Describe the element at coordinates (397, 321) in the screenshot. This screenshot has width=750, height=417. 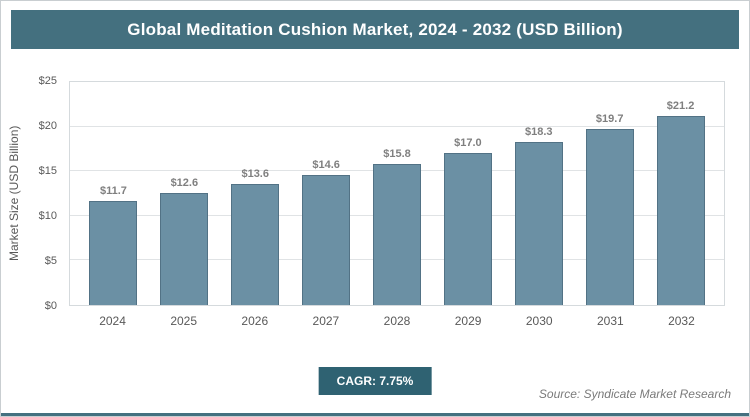
I see `x-tick-label: 2028` at that location.